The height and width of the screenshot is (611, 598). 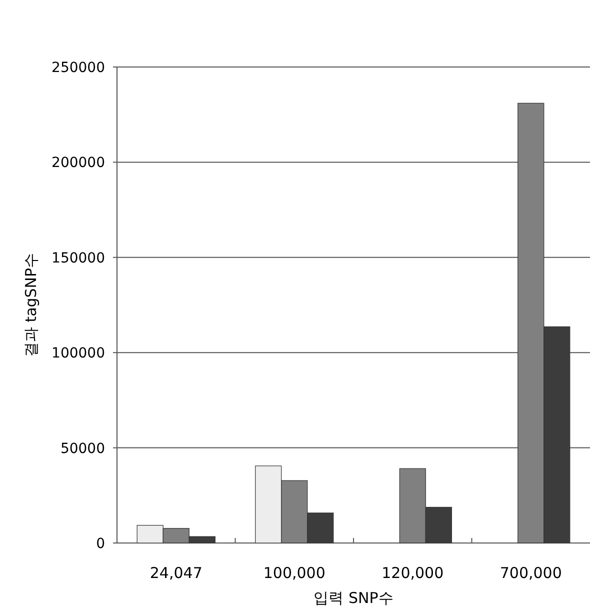 What do you see at coordinates (78, 354) in the screenshot?
I see `y-tick-label: 100000` at bounding box center [78, 354].